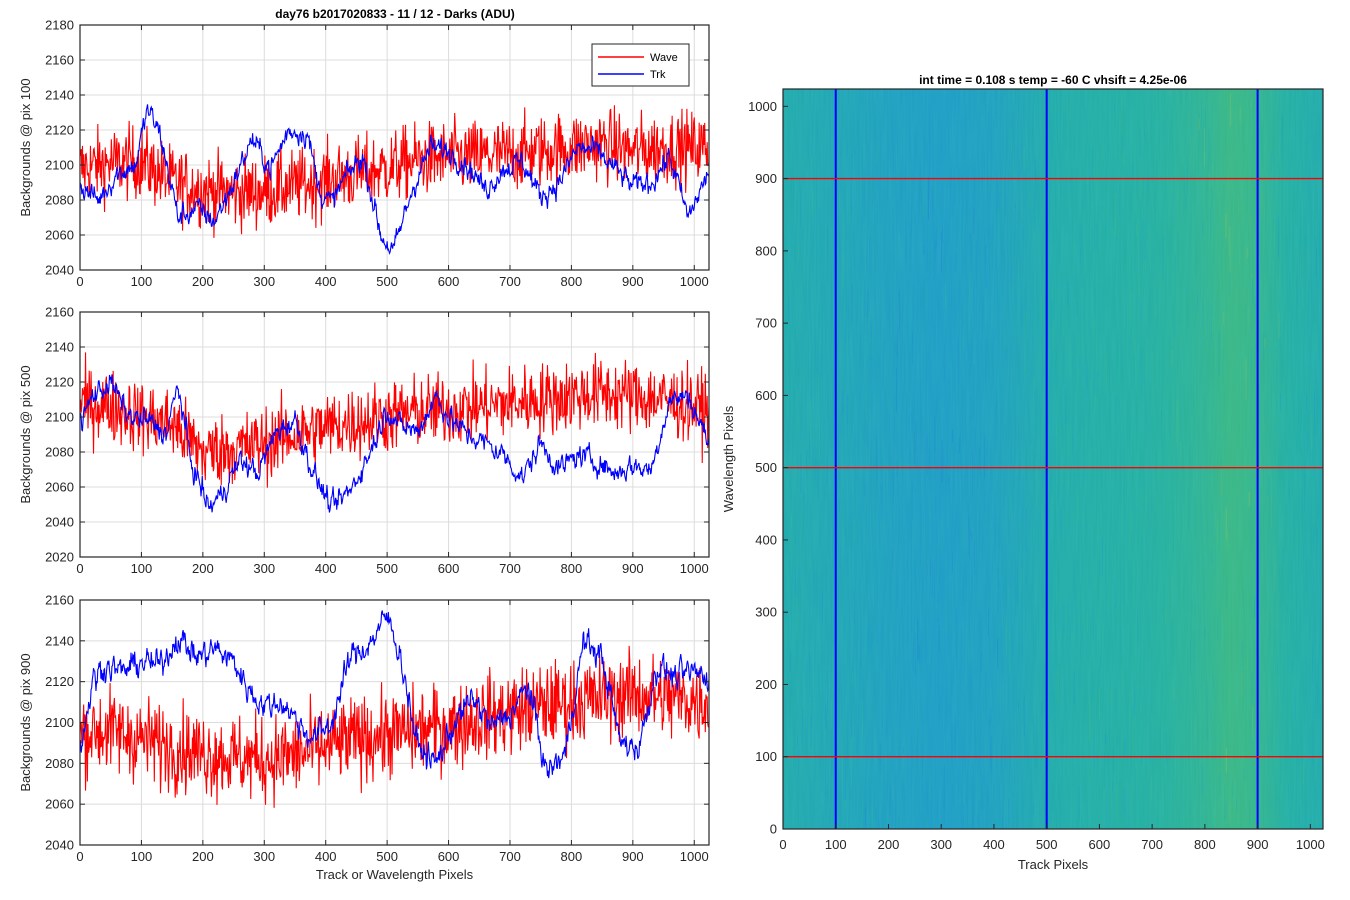  I want to click on plot-area, so click(394, 434).